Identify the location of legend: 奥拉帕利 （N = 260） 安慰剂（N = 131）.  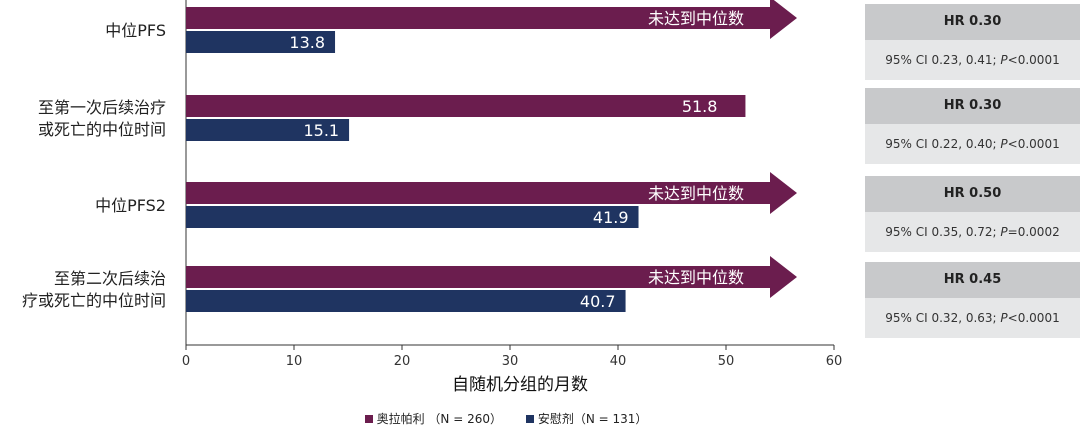
(506, 418).